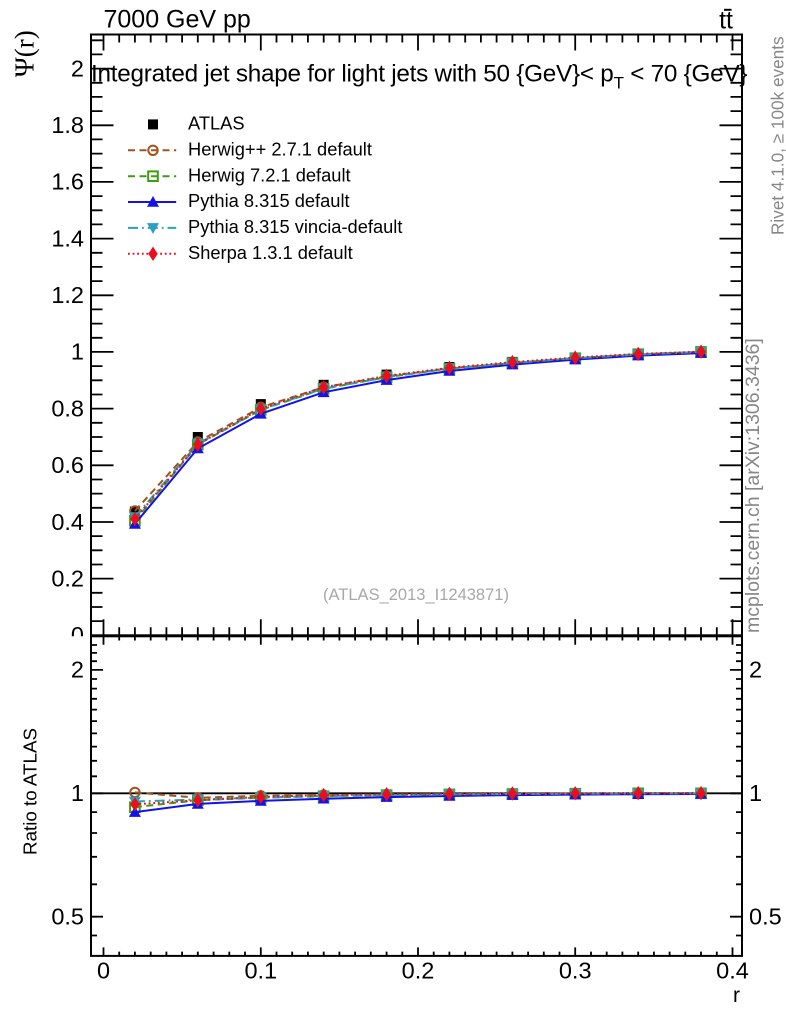  What do you see at coordinates (260, 971) in the screenshot?
I see `svg-text: 0.1` at bounding box center [260, 971].